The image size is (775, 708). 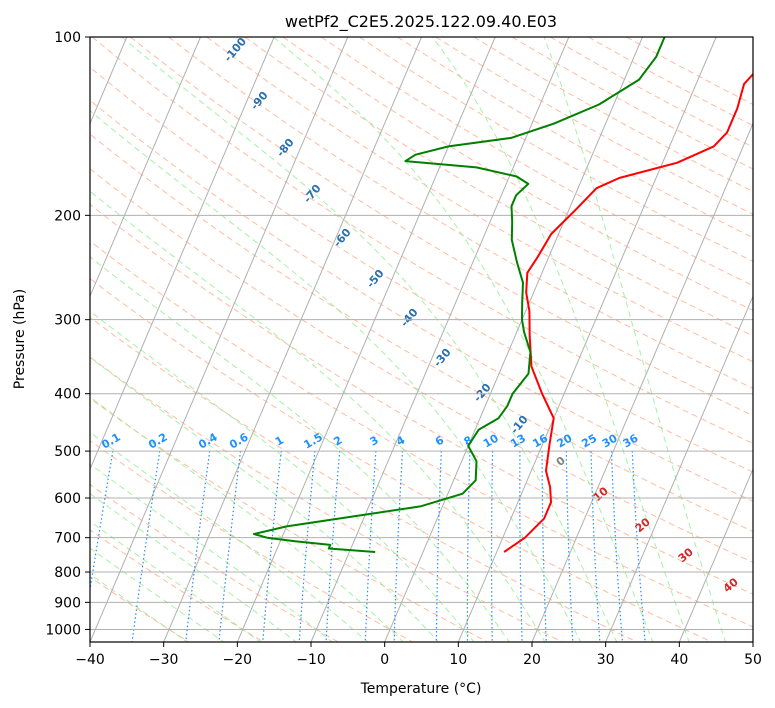 What do you see at coordinates (421, 689) in the screenshot?
I see `x-axis-label: Temperature (°C)` at bounding box center [421, 689].